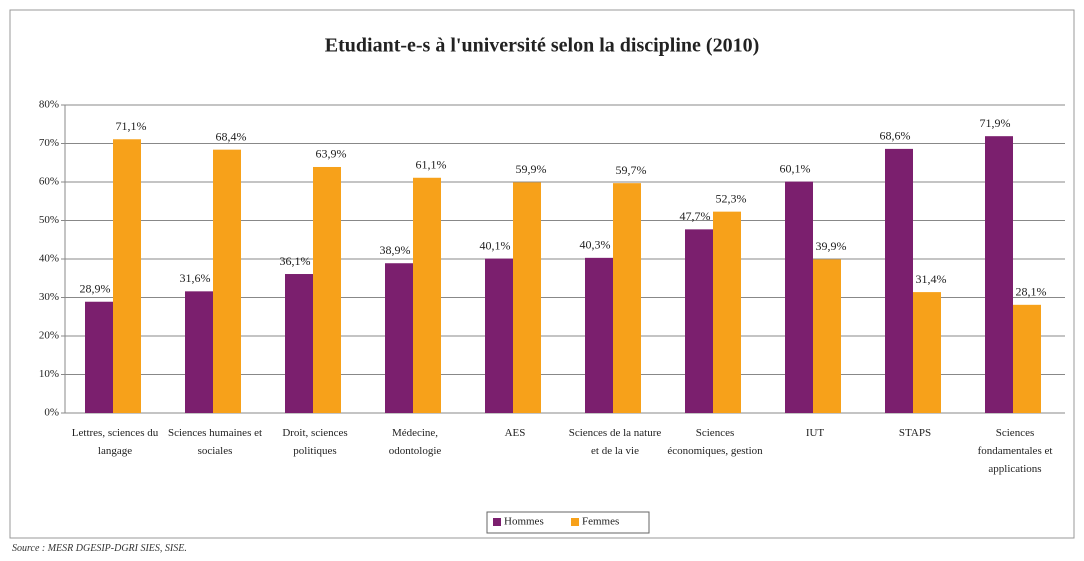  I want to click on y-tick-label: 10%, so click(49, 374).